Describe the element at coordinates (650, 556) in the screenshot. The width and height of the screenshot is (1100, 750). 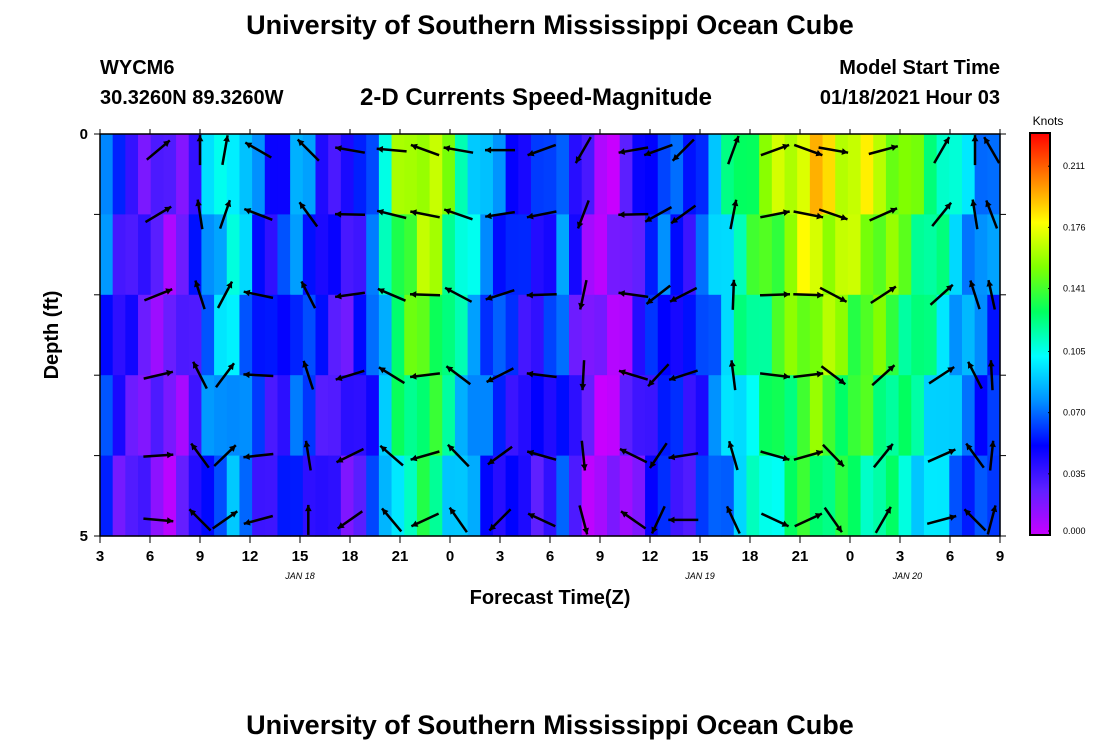
I see `x-tick-label: 12` at that location.